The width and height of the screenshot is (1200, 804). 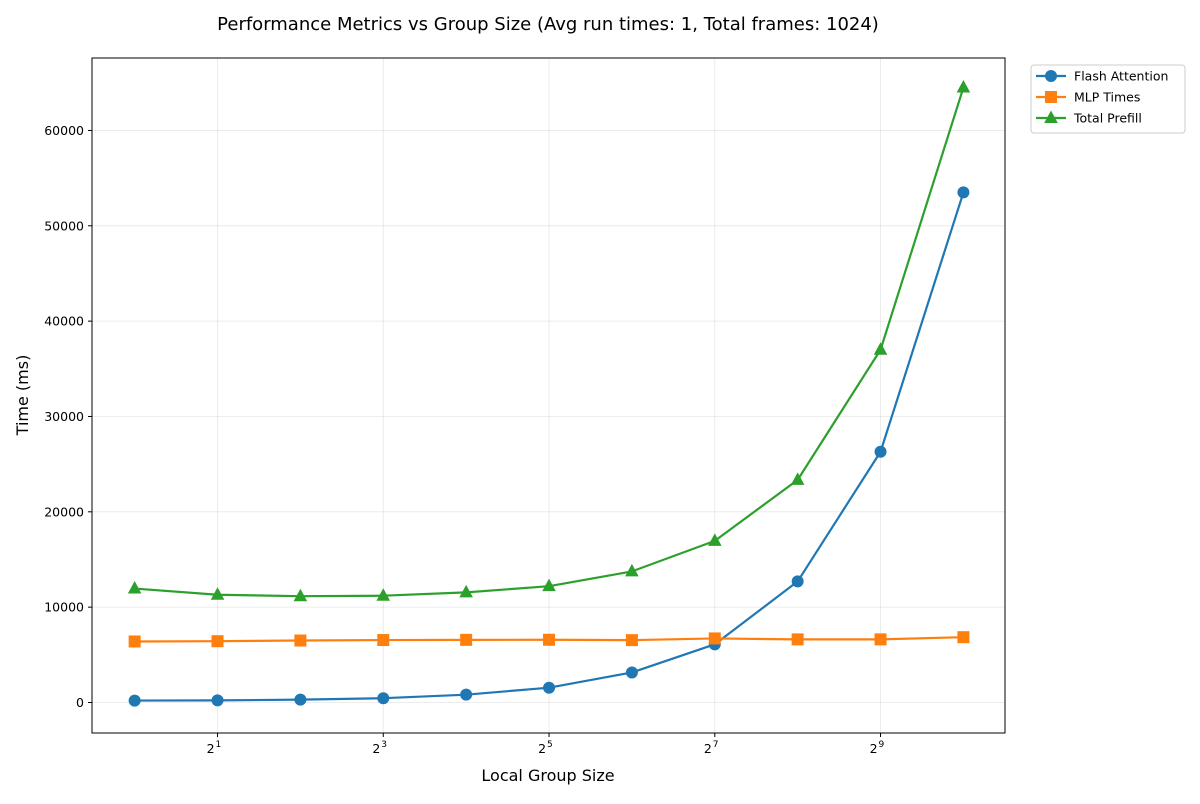 I want to click on legend-label: Total Prefill, so click(x=1107, y=118).